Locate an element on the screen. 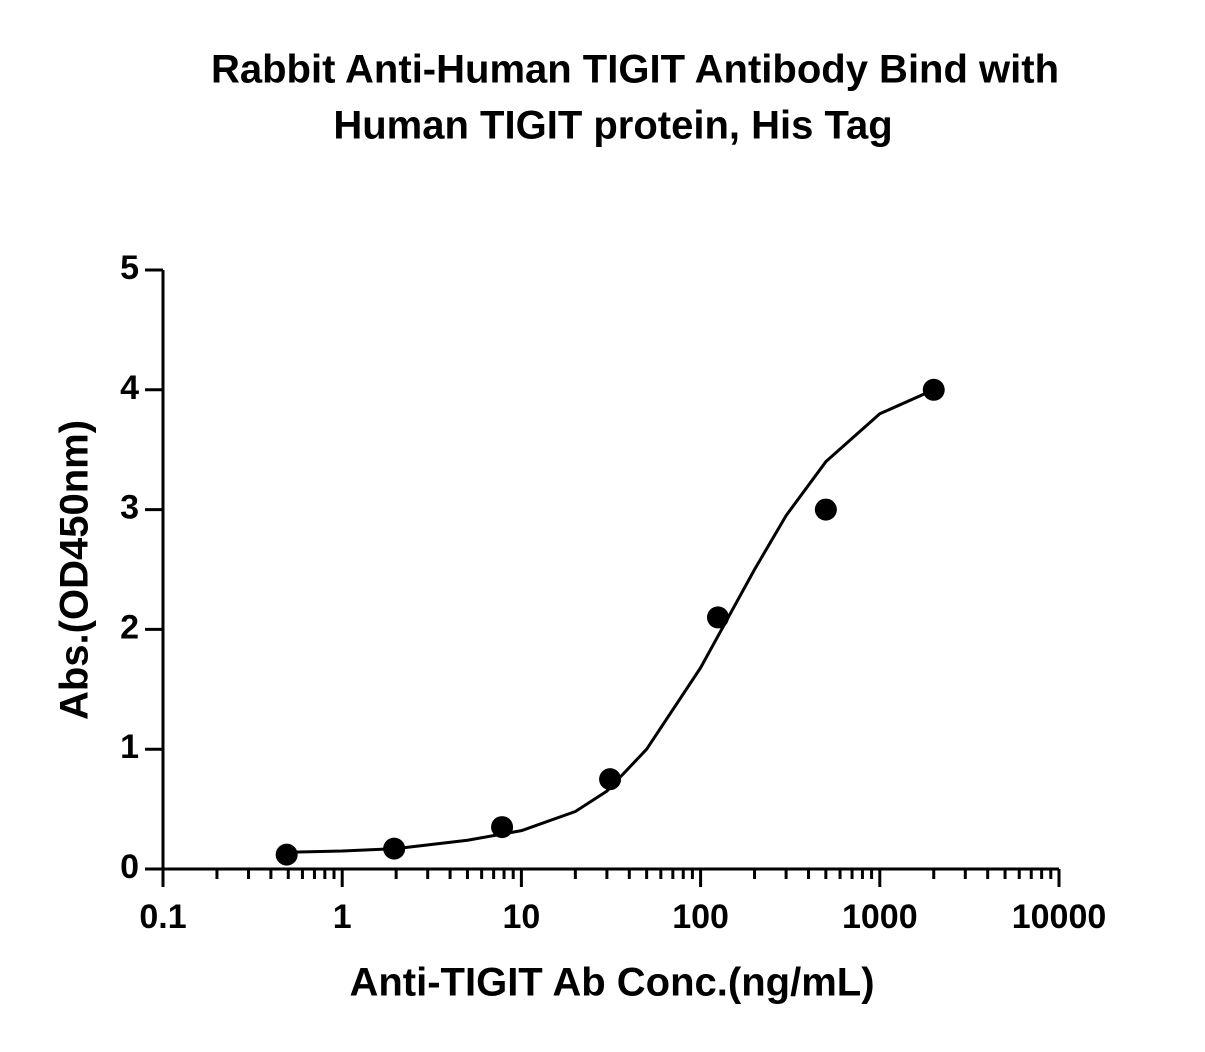 The width and height of the screenshot is (1205, 1052). x-axis-label: Anti-TIGIT Ab Conc.(ng/mL) is located at coordinates (611, 983).